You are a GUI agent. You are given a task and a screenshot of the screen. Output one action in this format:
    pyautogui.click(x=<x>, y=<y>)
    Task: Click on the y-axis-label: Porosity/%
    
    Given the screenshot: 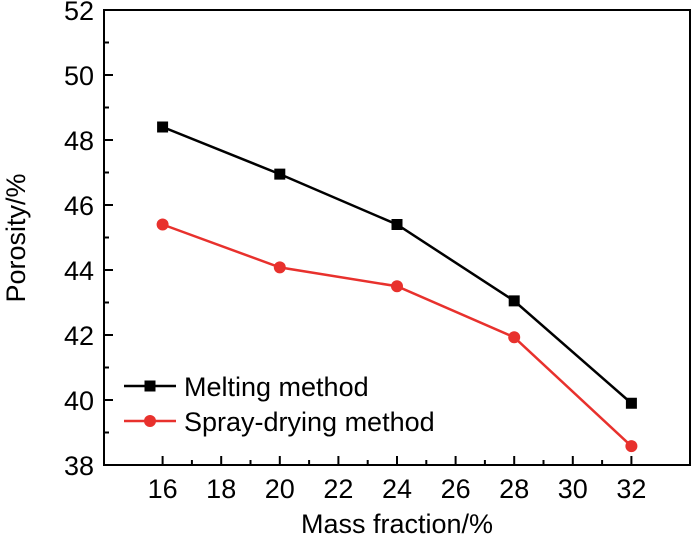 What is the action you would take?
    pyautogui.click(x=16, y=237)
    